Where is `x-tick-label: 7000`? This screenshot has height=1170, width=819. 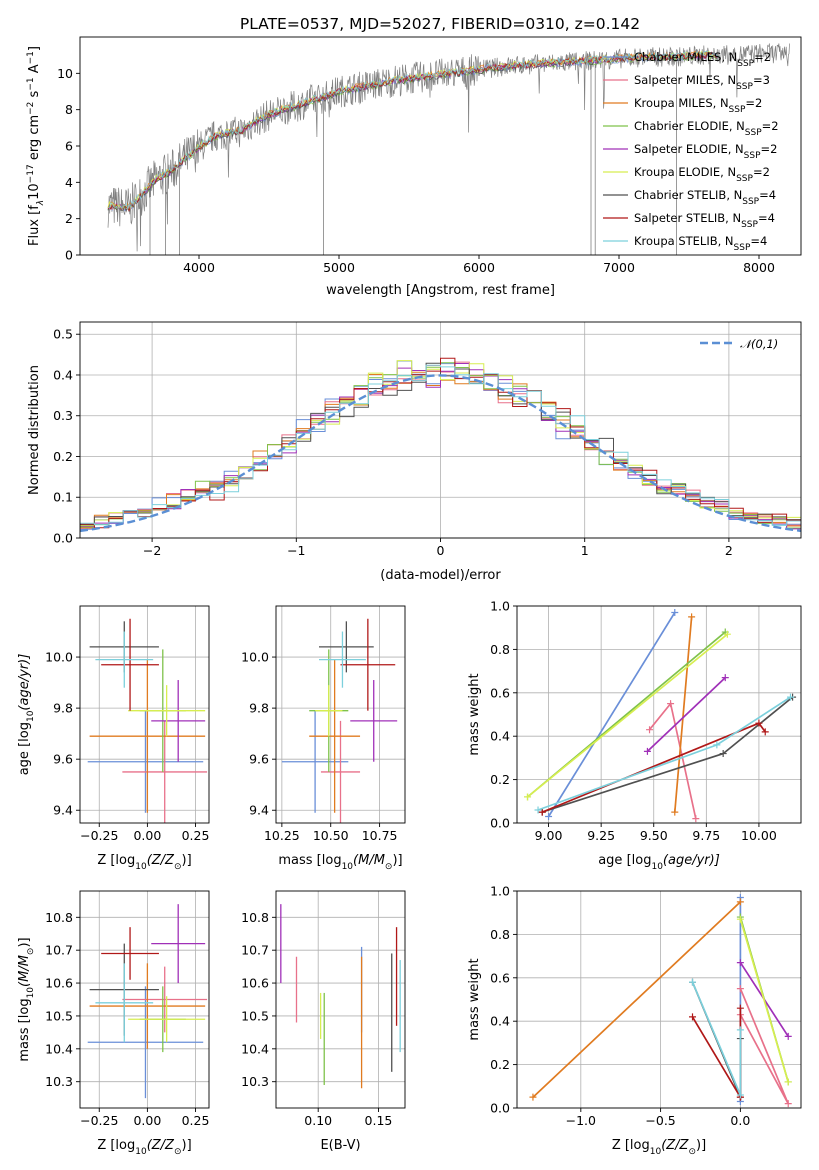 x-tick-label: 7000 is located at coordinates (619, 267).